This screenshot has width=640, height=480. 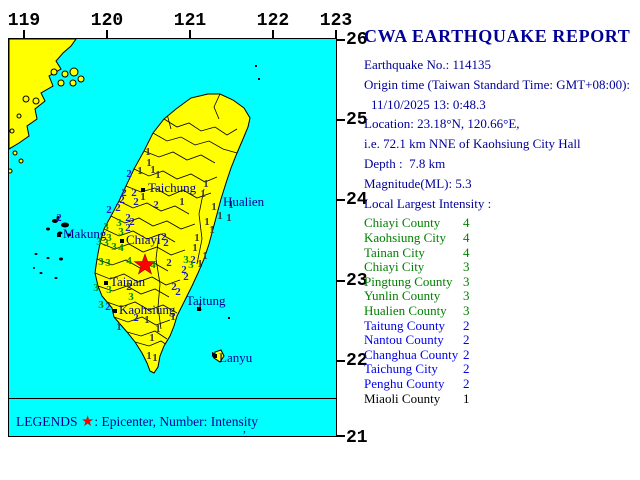 What do you see at coordinates (273, 21) in the screenshot?
I see `lon-label: 122` at bounding box center [273, 21].